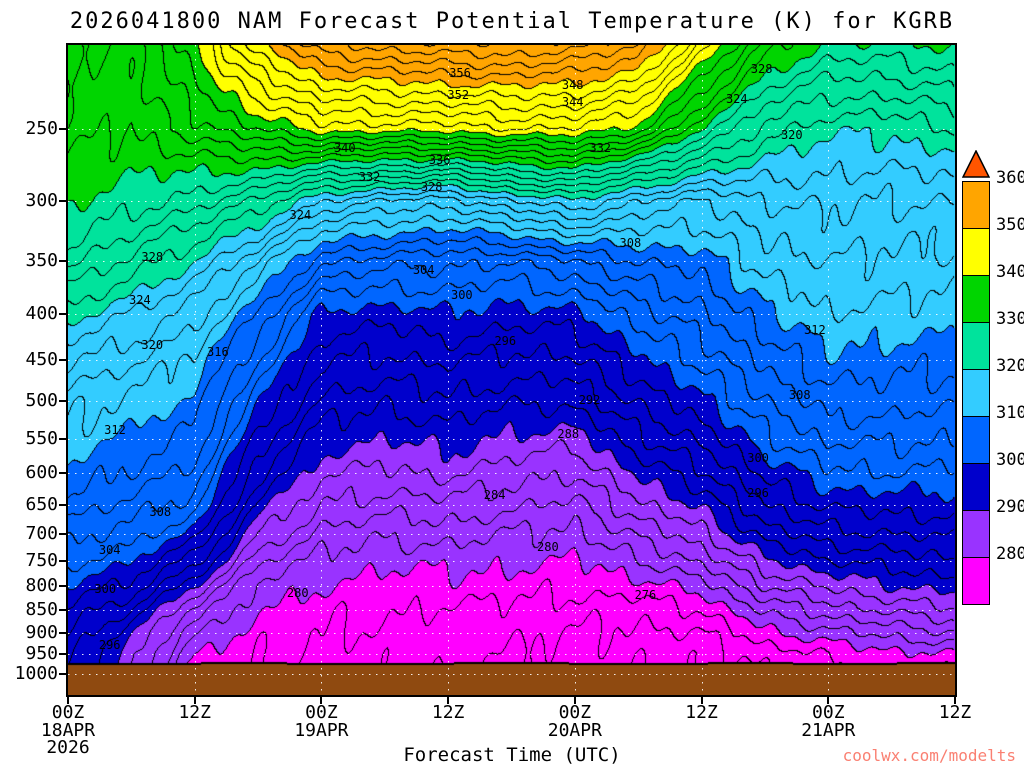 Image resolution: width=1024 pixels, height=768 pixels. I want to click on colorbar-tick-label: 350, so click(1010, 225).